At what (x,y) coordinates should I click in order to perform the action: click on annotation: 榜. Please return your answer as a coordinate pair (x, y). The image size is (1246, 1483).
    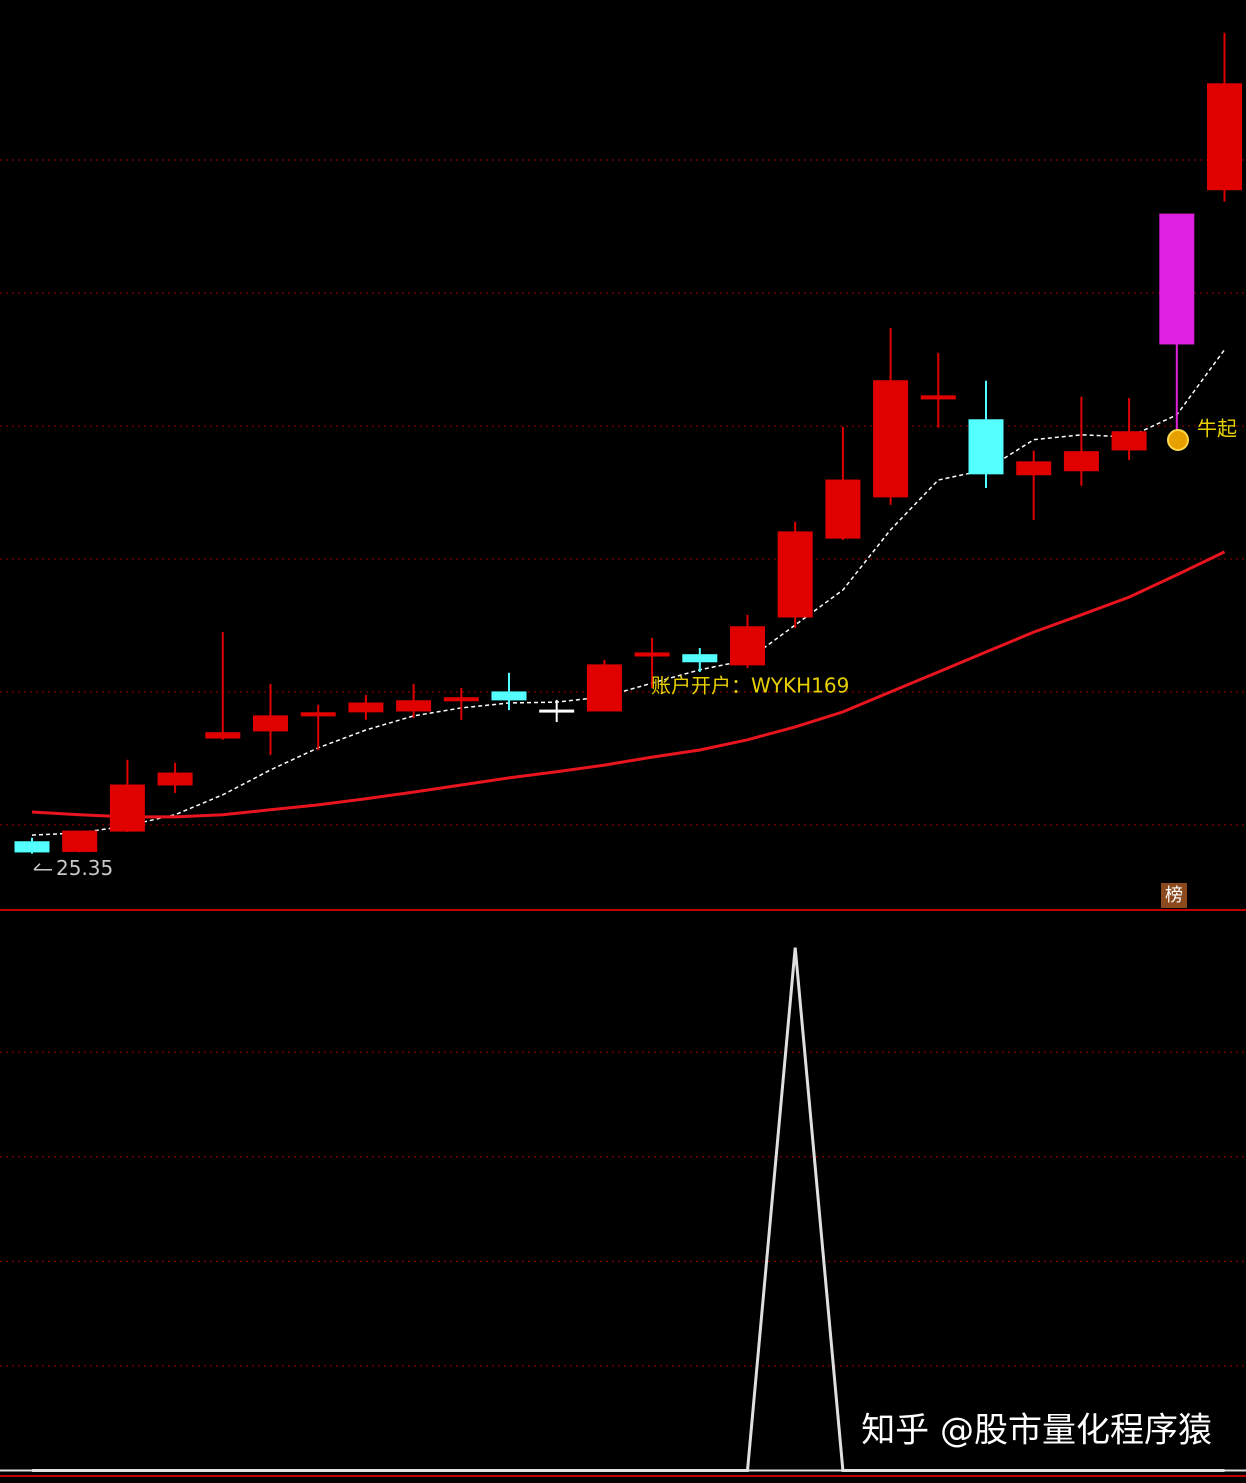
    Looking at the image, I should click on (1174, 895).